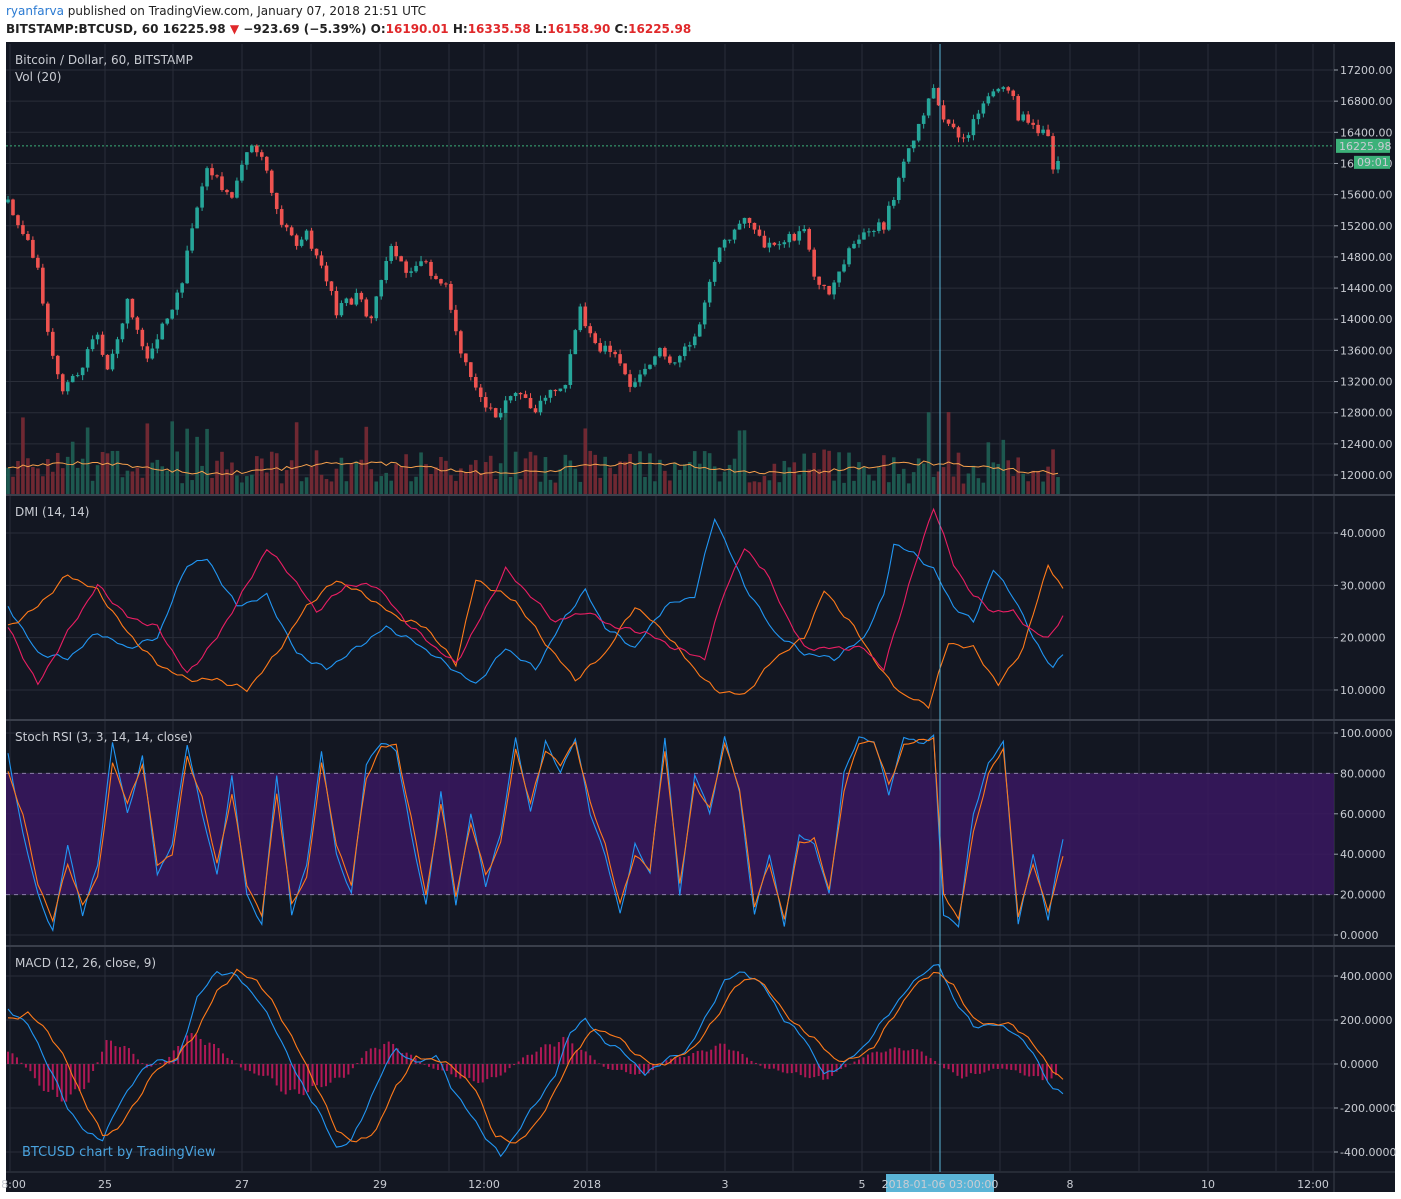  Describe the element at coordinates (35, 11) in the screenshot. I see `author-link: ryanfarva` at that location.